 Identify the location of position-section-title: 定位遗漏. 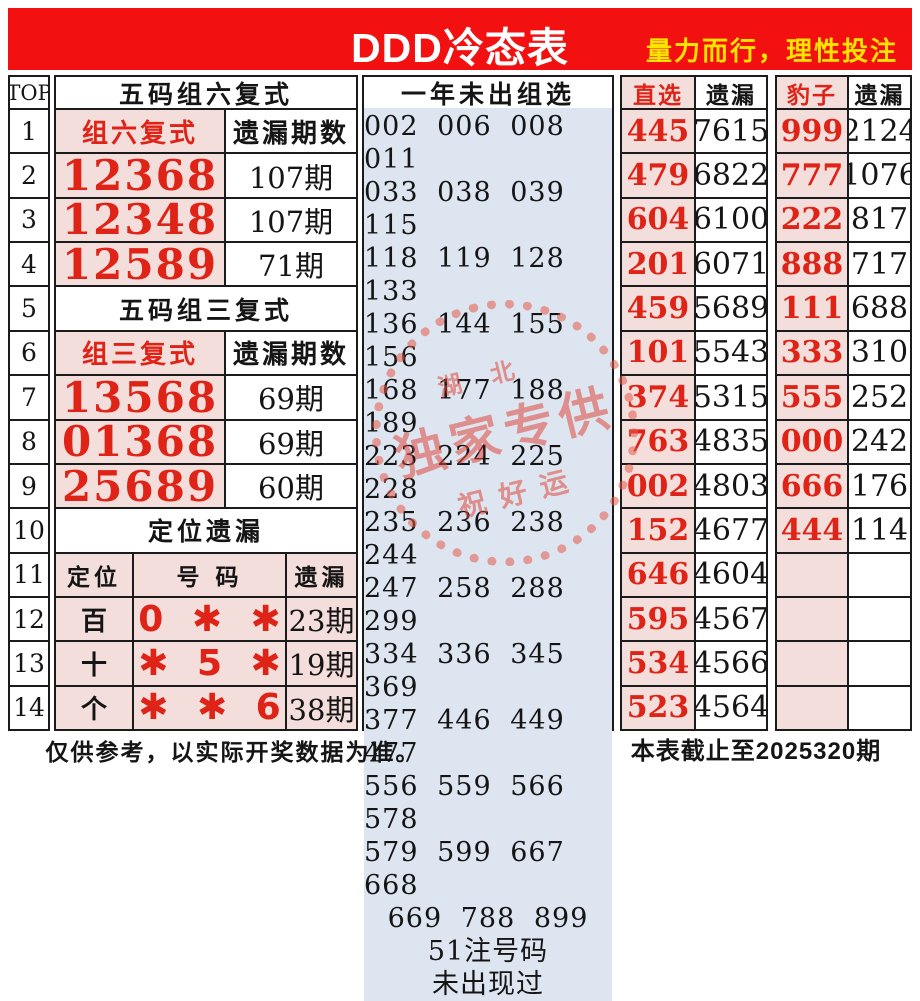
(205, 532).